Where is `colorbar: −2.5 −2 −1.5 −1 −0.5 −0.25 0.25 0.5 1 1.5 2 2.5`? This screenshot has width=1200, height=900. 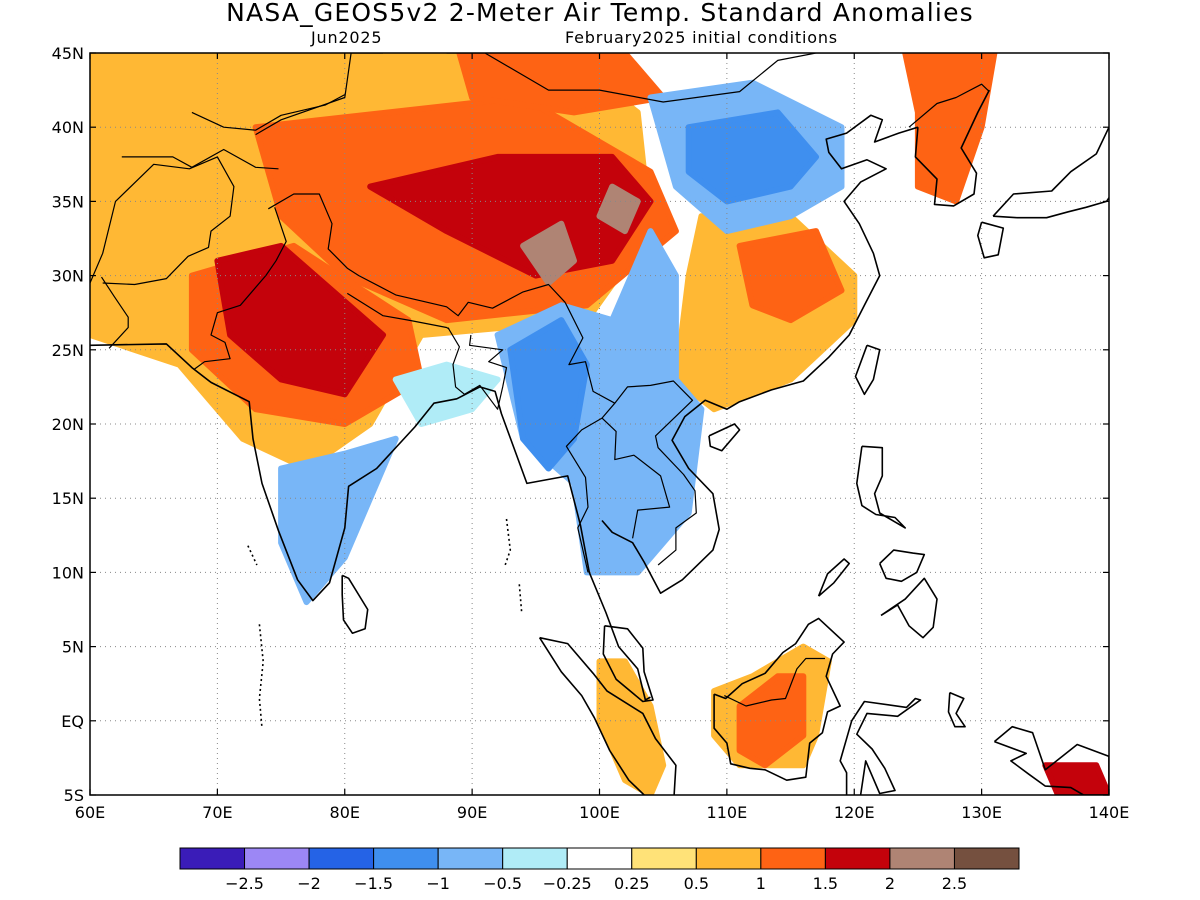 colorbar: −2.5 −2 −1.5 −1 −0.5 −0.25 0.25 0.5 1 1.5 2 2.5 is located at coordinates (599, 870).